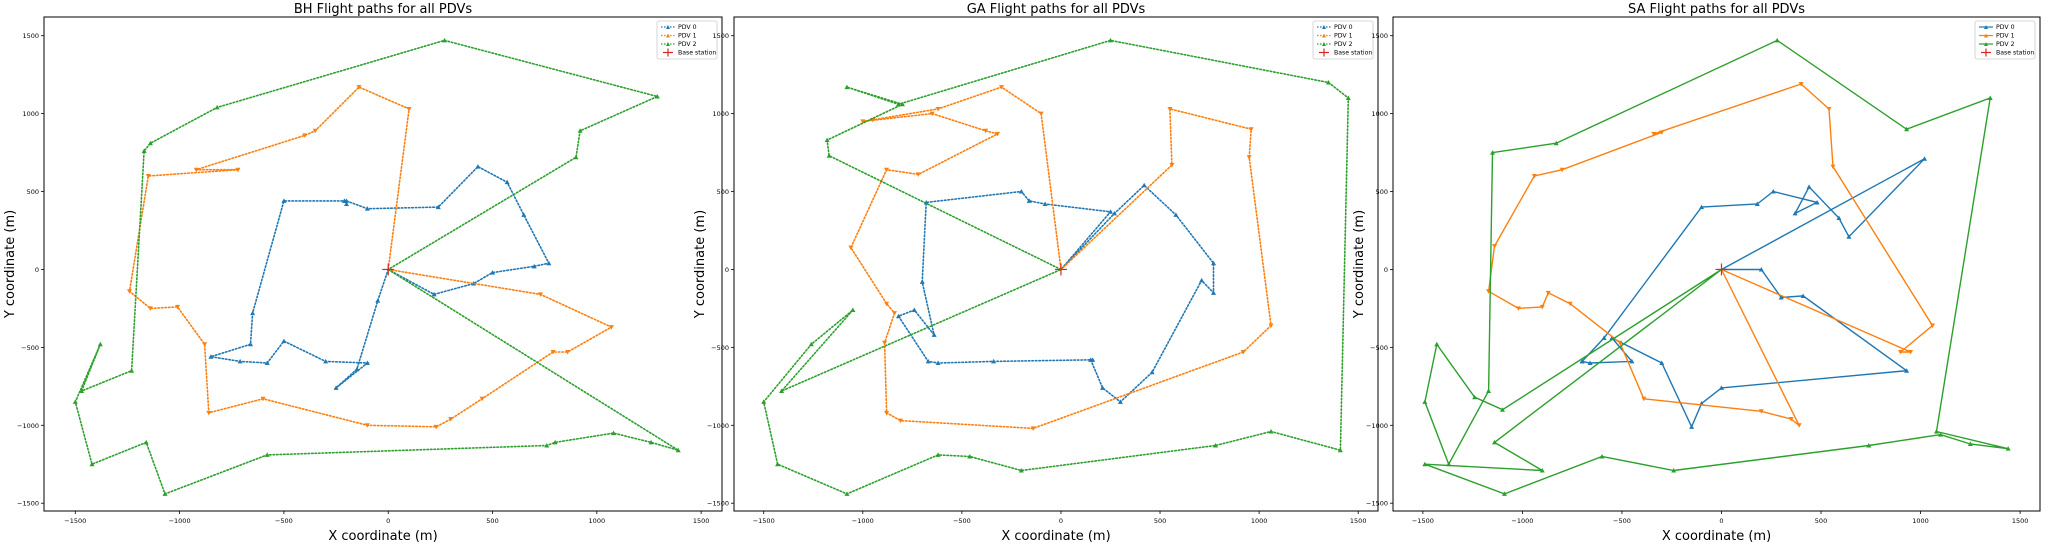 The height and width of the screenshot is (549, 2072). I want to click on x-tick-label: 500, so click(1160, 521).